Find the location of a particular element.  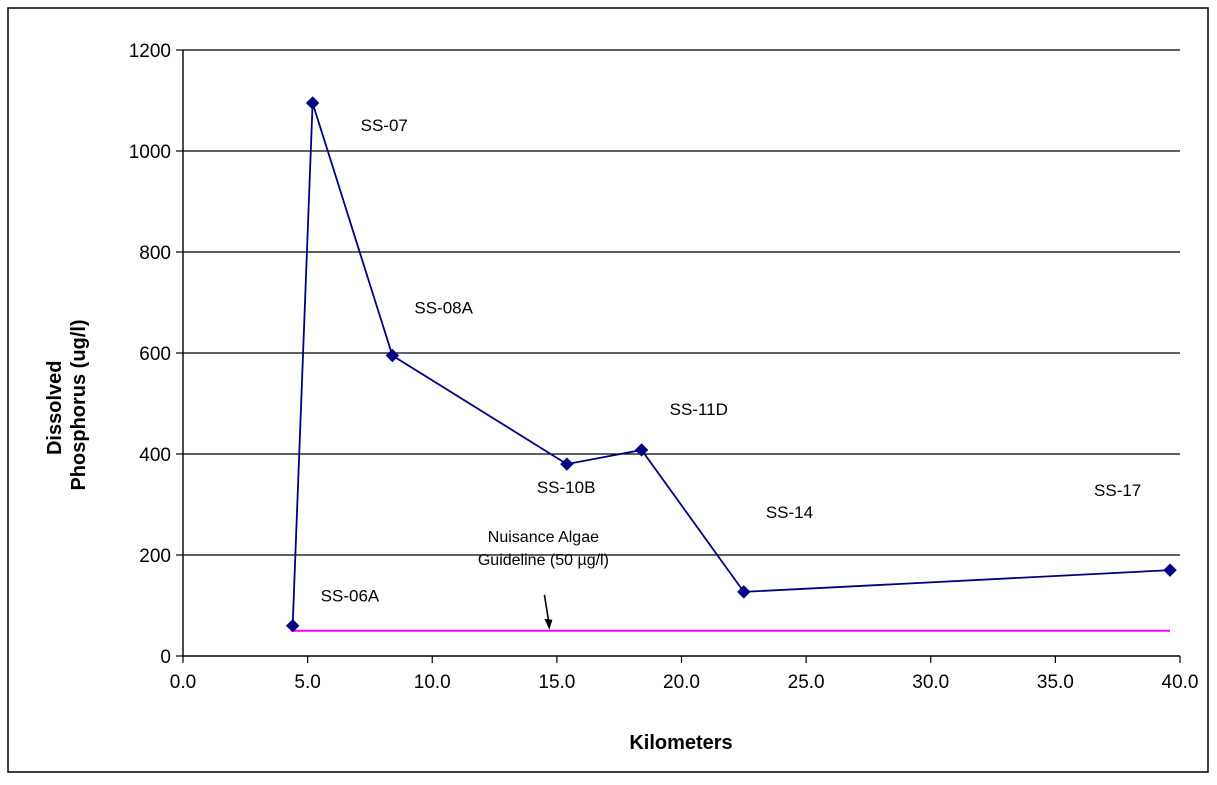

x-tick-label: 10.0 is located at coordinates (432, 682).